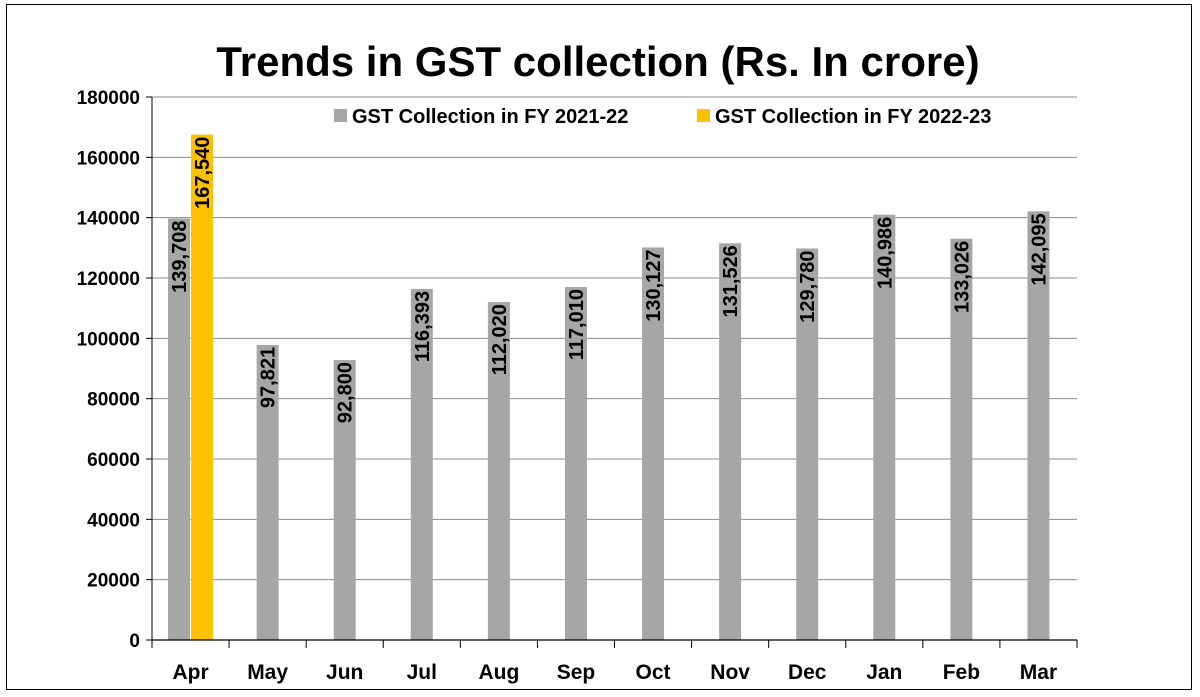 This screenshot has width=1200, height=697. What do you see at coordinates (134, 641) in the screenshot?
I see `y-tick-label: 0` at bounding box center [134, 641].